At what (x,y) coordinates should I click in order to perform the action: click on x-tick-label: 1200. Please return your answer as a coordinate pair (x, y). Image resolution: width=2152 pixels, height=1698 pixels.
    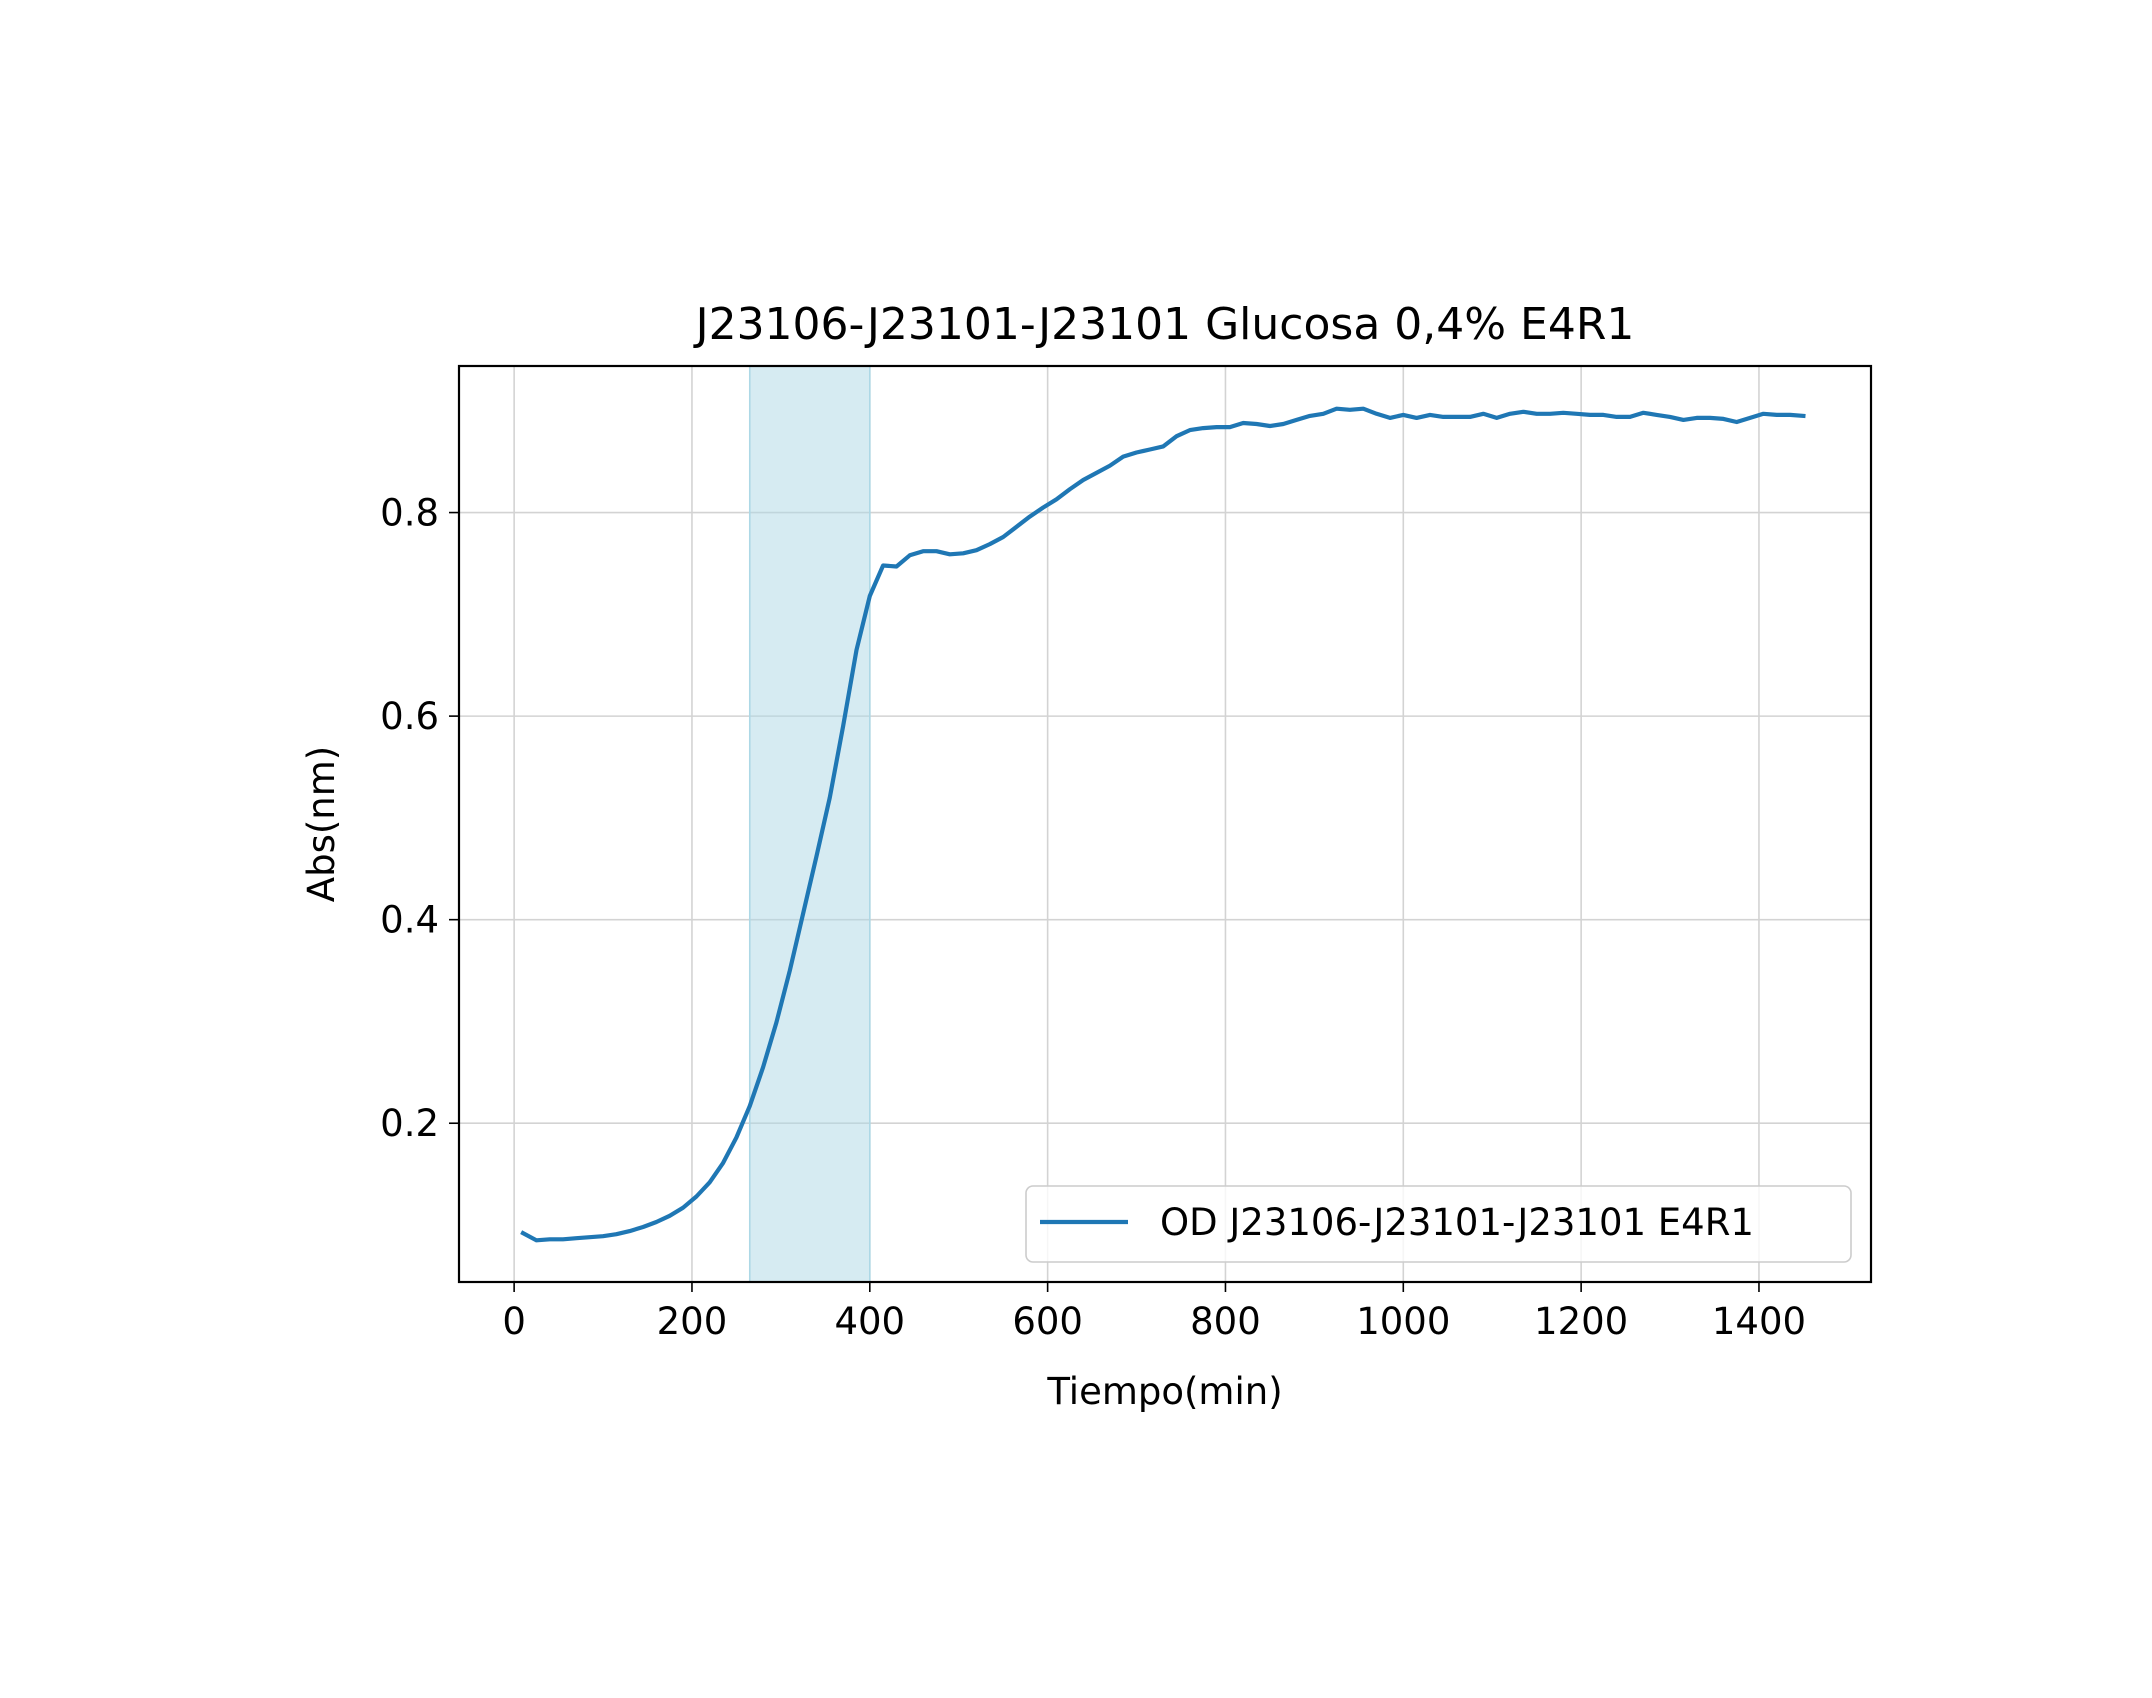
    Looking at the image, I should click on (1581, 1321).